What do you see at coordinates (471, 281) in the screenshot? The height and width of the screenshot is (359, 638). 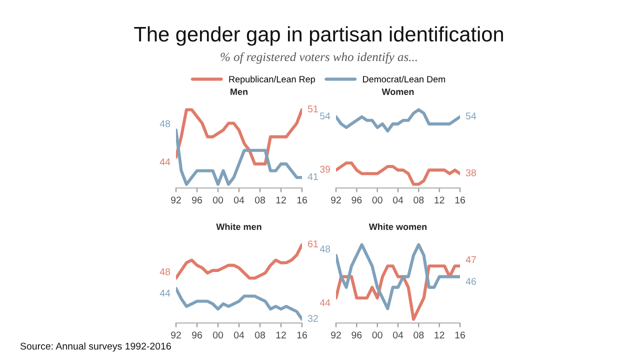 I see `data-label: 46` at bounding box center [471, 281].